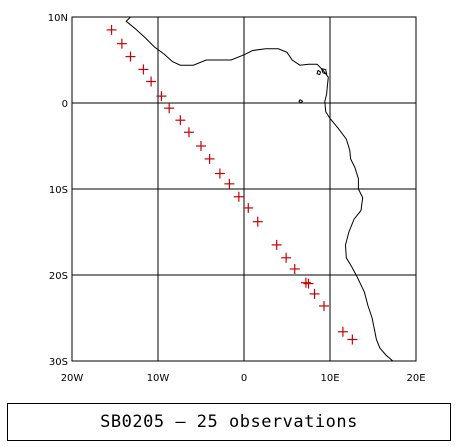 This screenshot has height=447, width=460. Describe the element at coordinates (58, 362) in the screenshot. I see `lat-tick-label: 30S` at that location.